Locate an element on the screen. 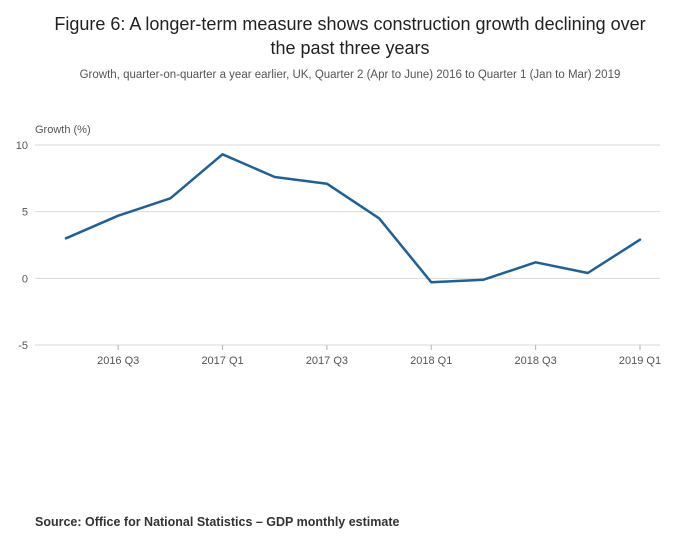 The height and width of the screenshot is (549, 700). x-tick-label: 2018 Q3 is located at coordinates (536, 361).